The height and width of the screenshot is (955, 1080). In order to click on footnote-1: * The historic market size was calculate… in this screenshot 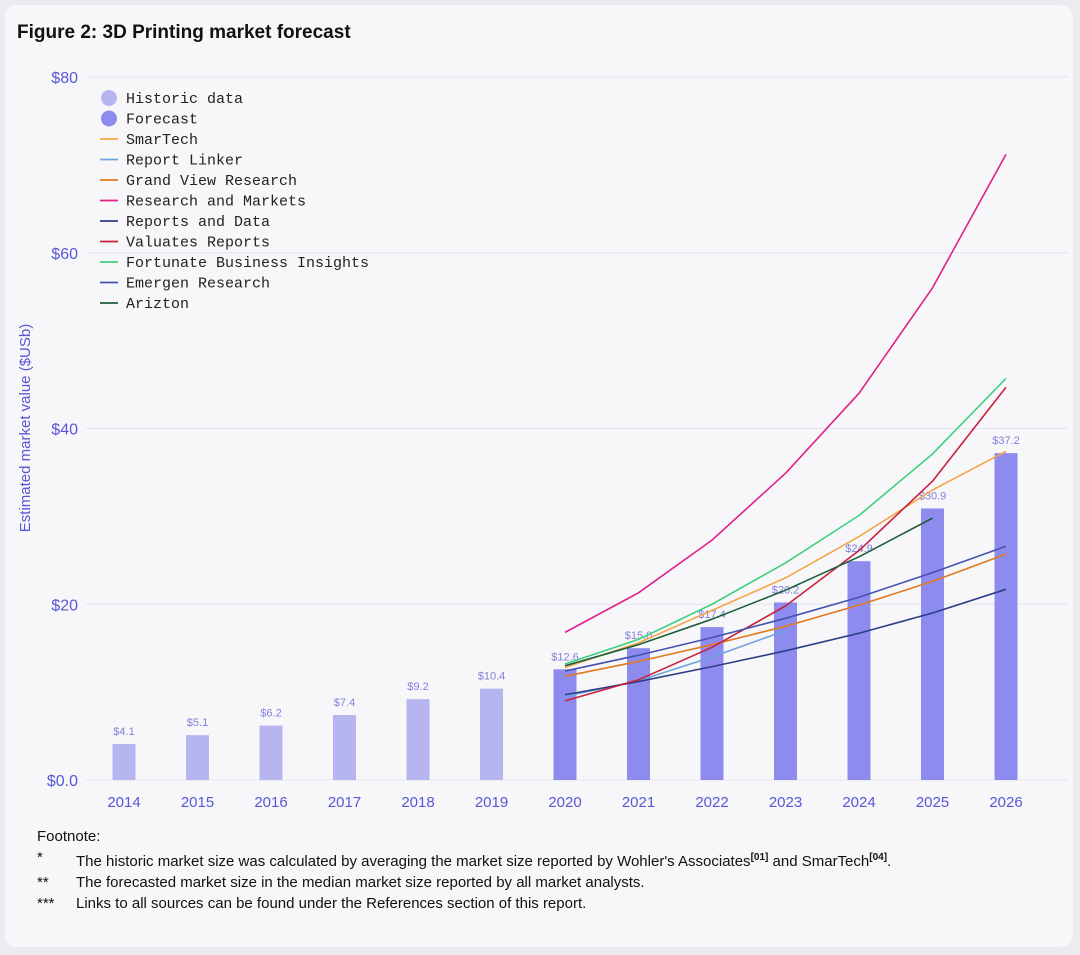, I will do `click(464, 859)`.